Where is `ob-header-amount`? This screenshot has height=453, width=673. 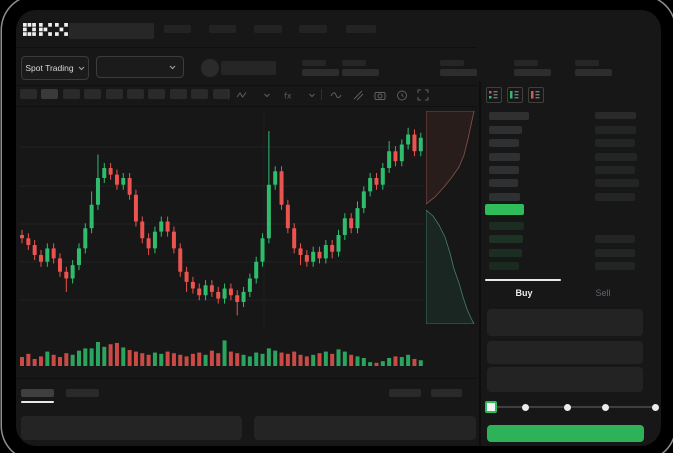
ob-header-amount is located at coordinates (615, 115).